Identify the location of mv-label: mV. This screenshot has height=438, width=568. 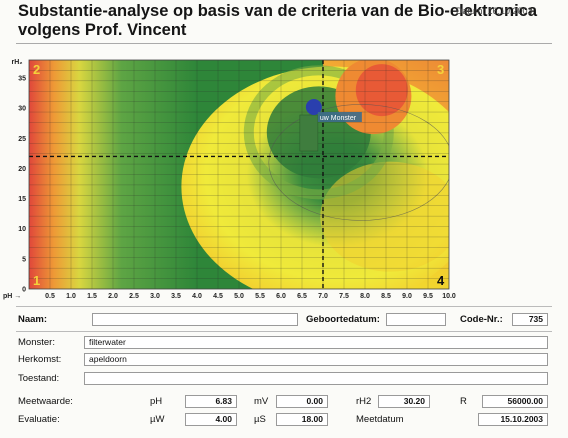
(261, 401).